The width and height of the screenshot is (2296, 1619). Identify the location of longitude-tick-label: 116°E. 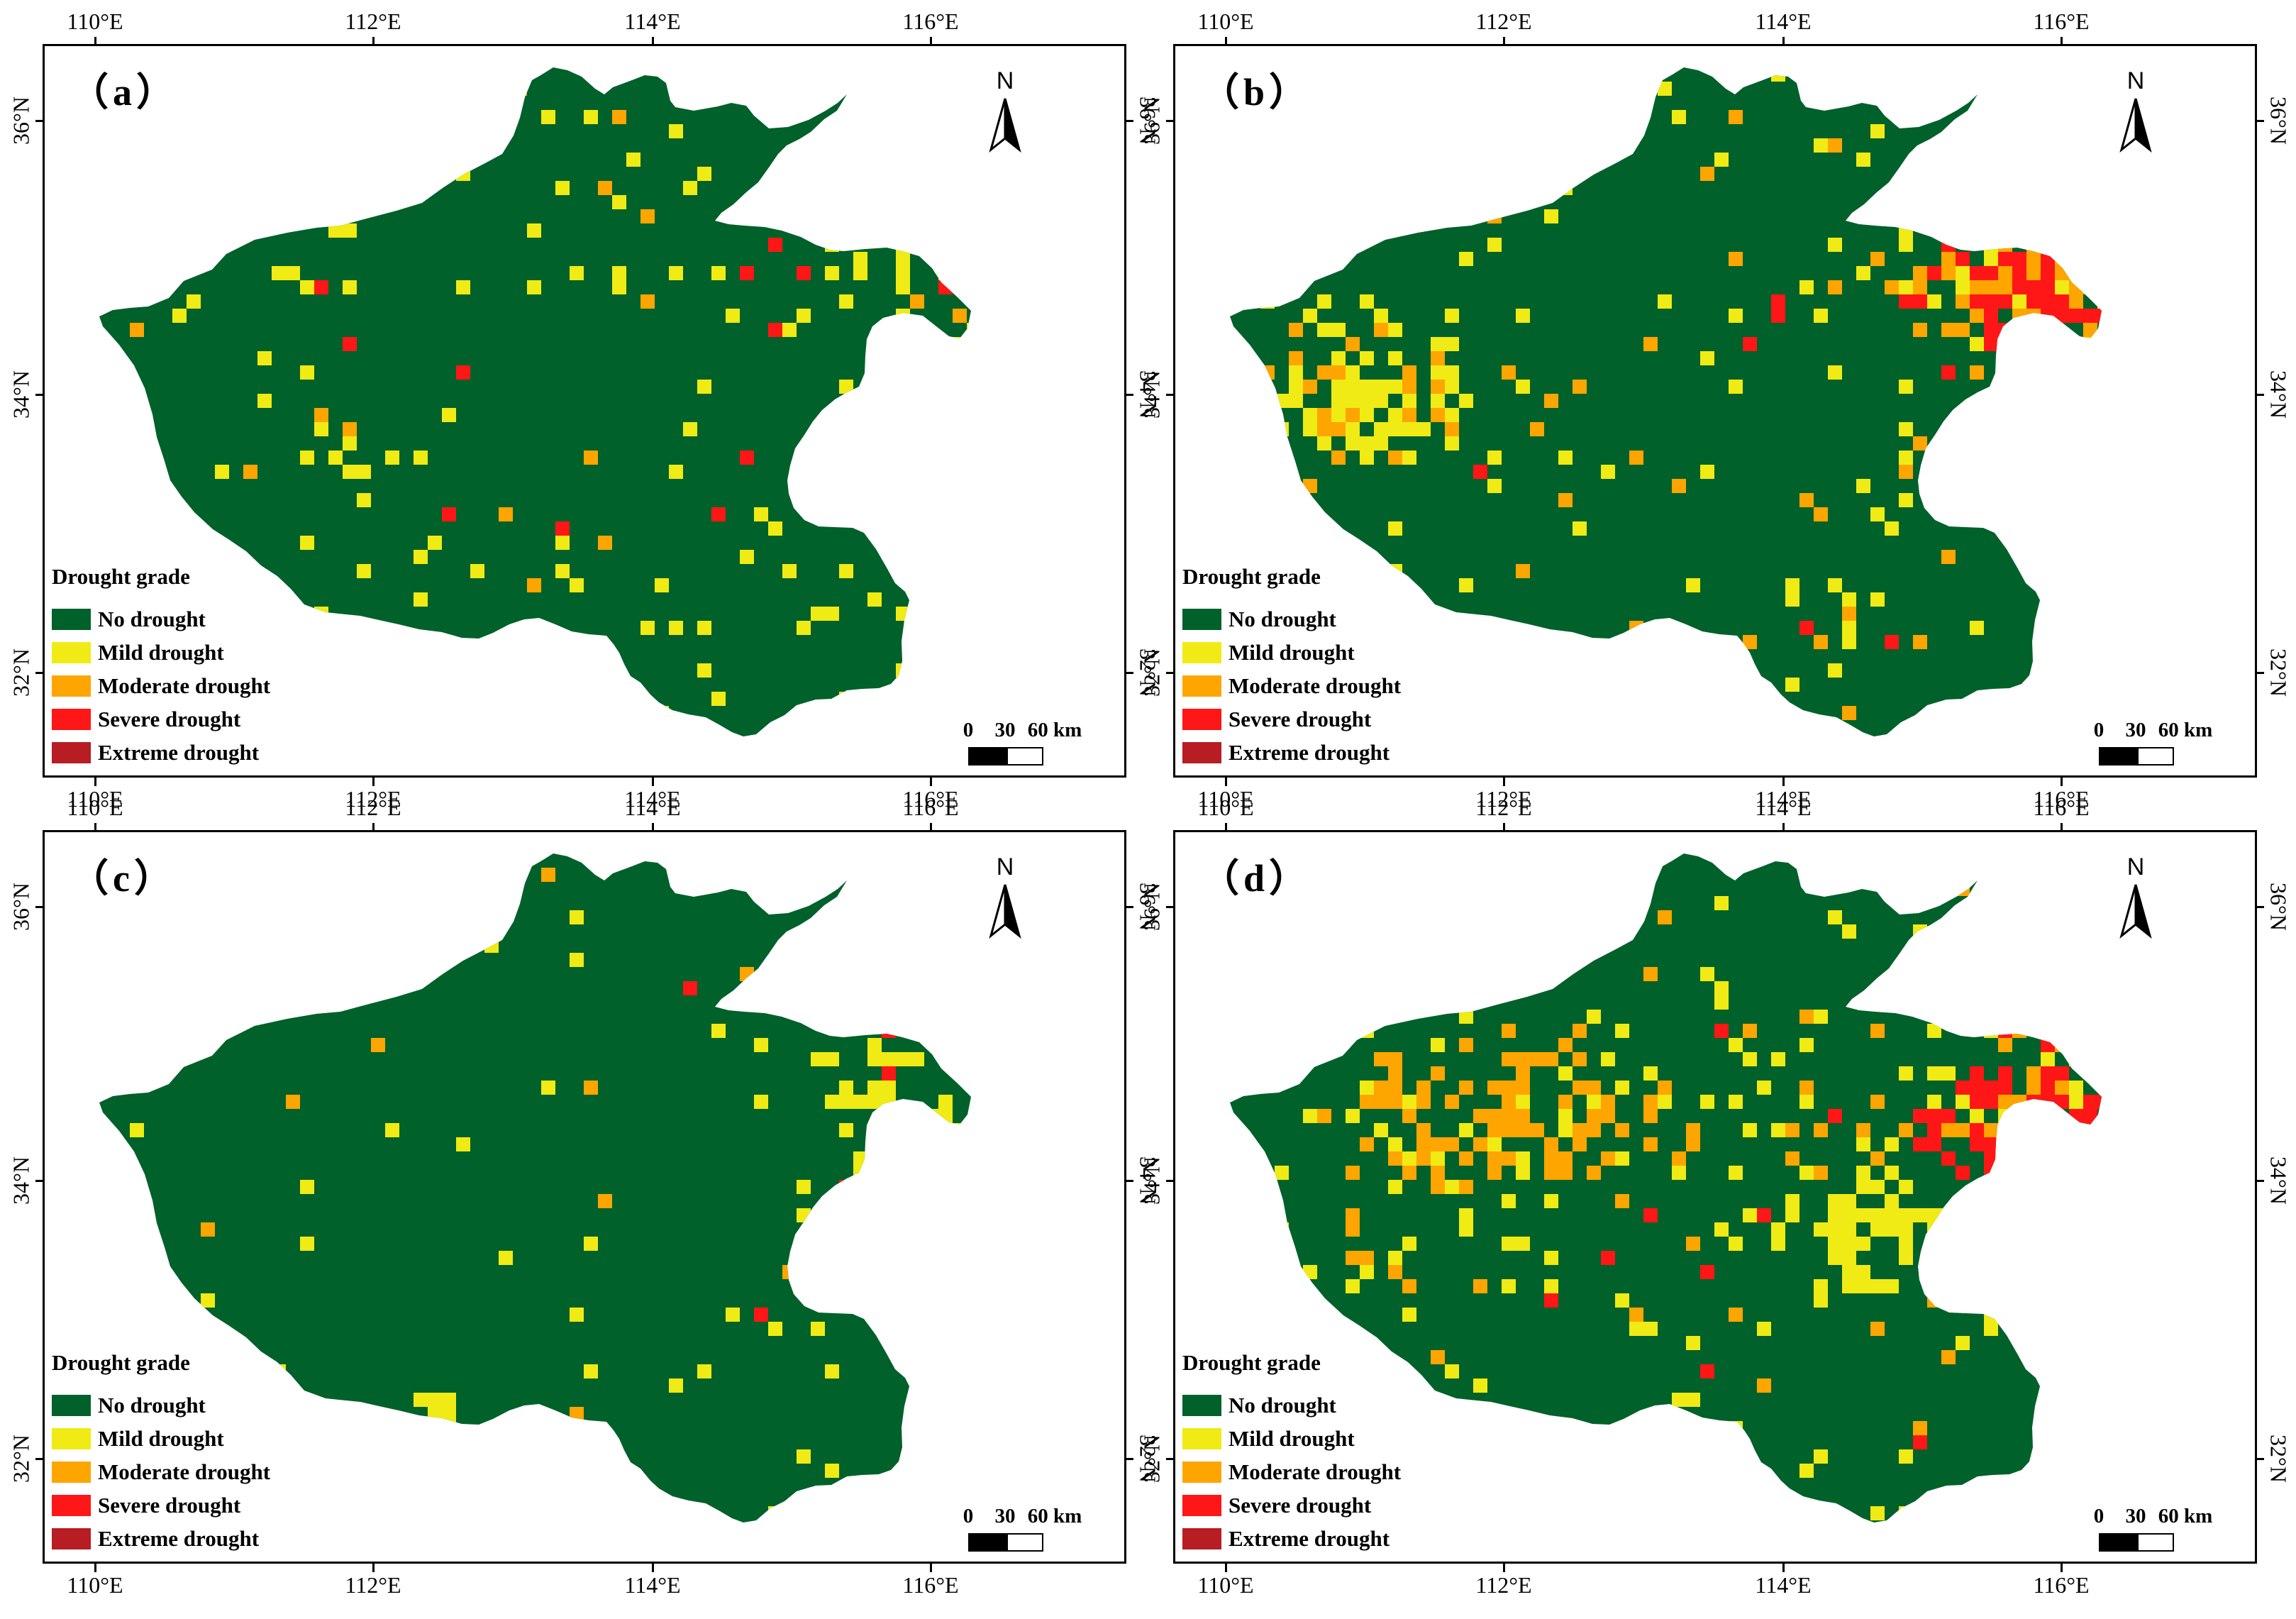
(2061, 1585).